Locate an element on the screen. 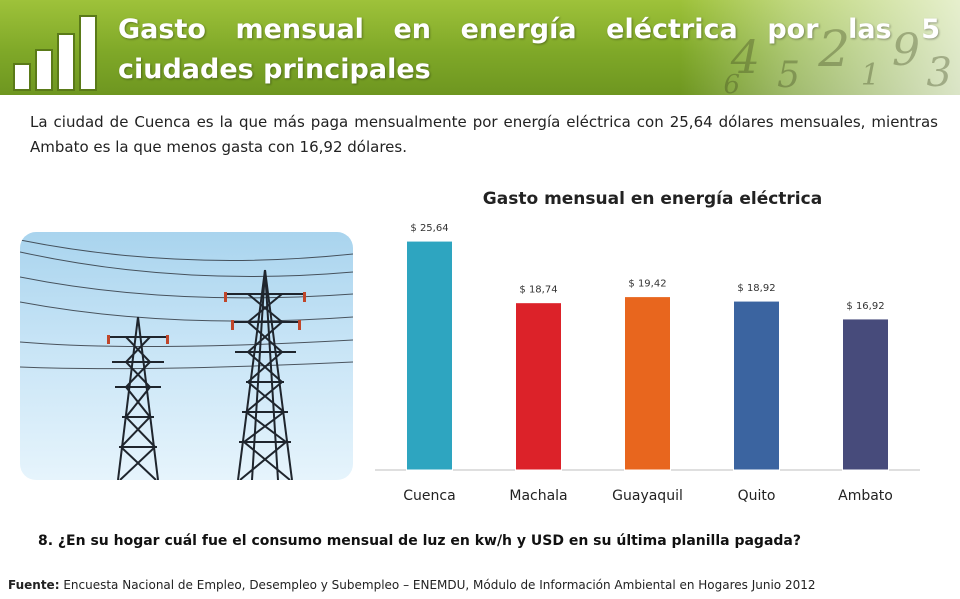 The width and height of the screenshot is (960, 599). x-tick-machala: Machala is located at coordinates (538, 496).